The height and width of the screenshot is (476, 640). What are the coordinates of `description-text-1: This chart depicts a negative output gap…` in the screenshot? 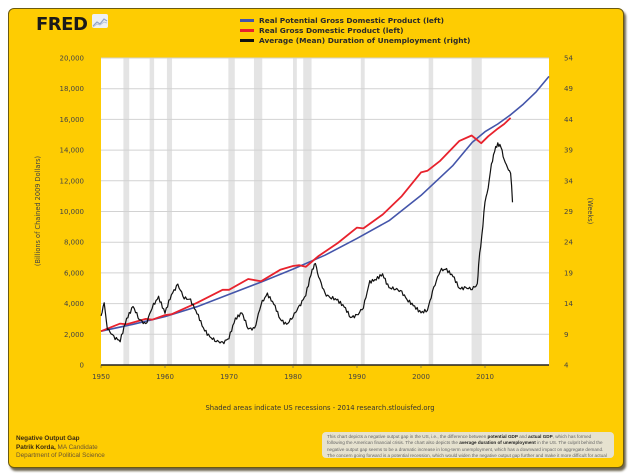 It's located at (407, 436).